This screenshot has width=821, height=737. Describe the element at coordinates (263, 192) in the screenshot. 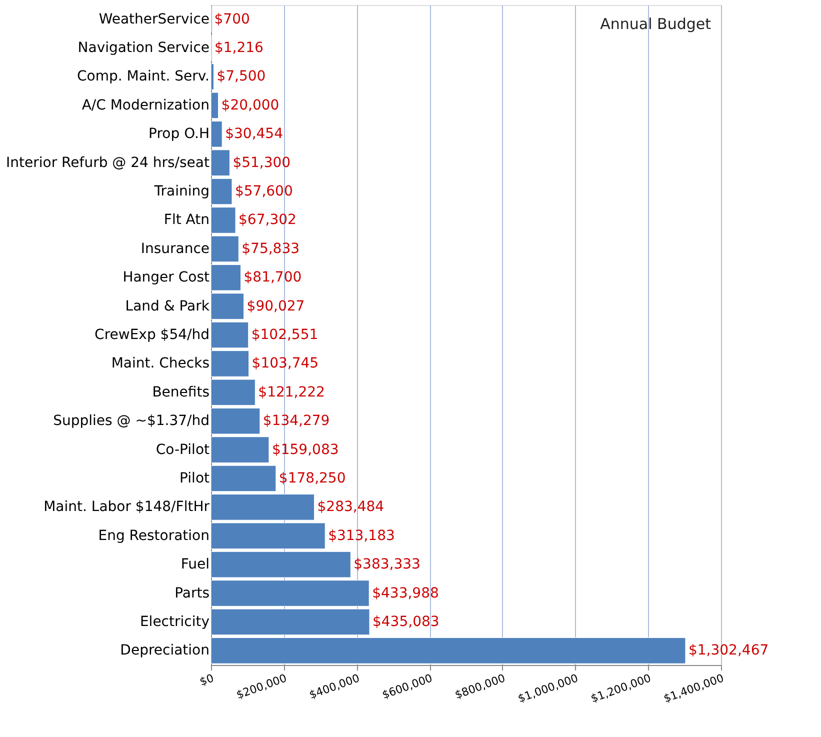

I see `data-label: $57,600` at that location.